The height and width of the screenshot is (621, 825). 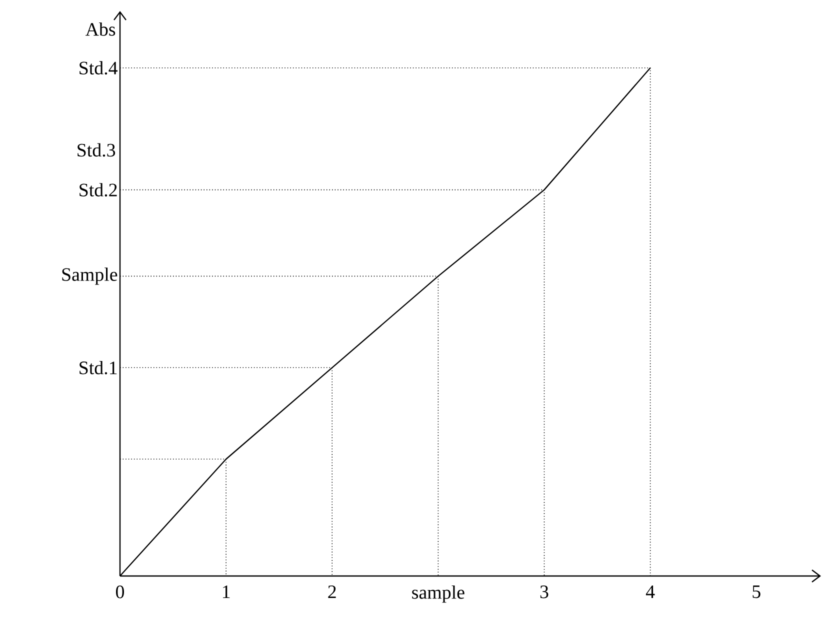 I want to click on x-tick-label: 1, so click(x=226, y=592).